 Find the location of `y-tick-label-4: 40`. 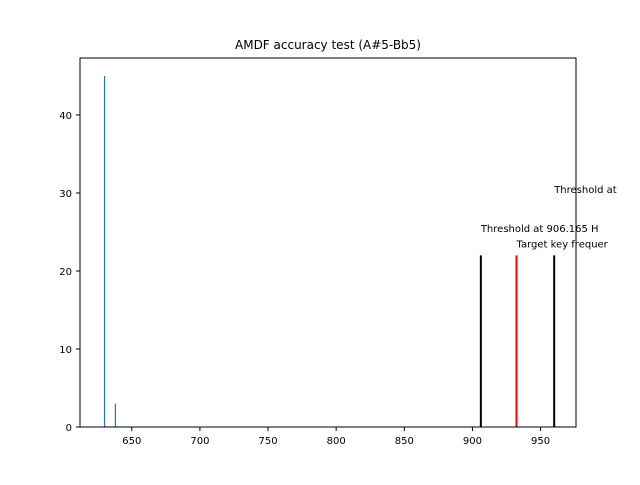

y-tick-label-4: 40 is located at coordinates (65, 116).